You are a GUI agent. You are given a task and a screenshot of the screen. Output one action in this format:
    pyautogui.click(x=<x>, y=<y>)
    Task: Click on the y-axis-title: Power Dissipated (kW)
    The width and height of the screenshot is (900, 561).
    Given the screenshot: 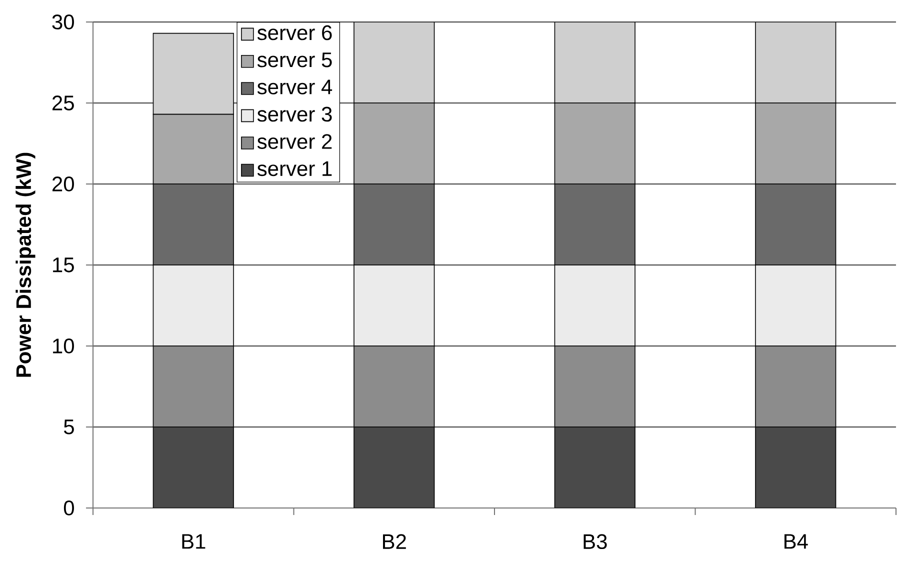 What is the action you would take?
    pyautogui.click(x=26, y=264)
    